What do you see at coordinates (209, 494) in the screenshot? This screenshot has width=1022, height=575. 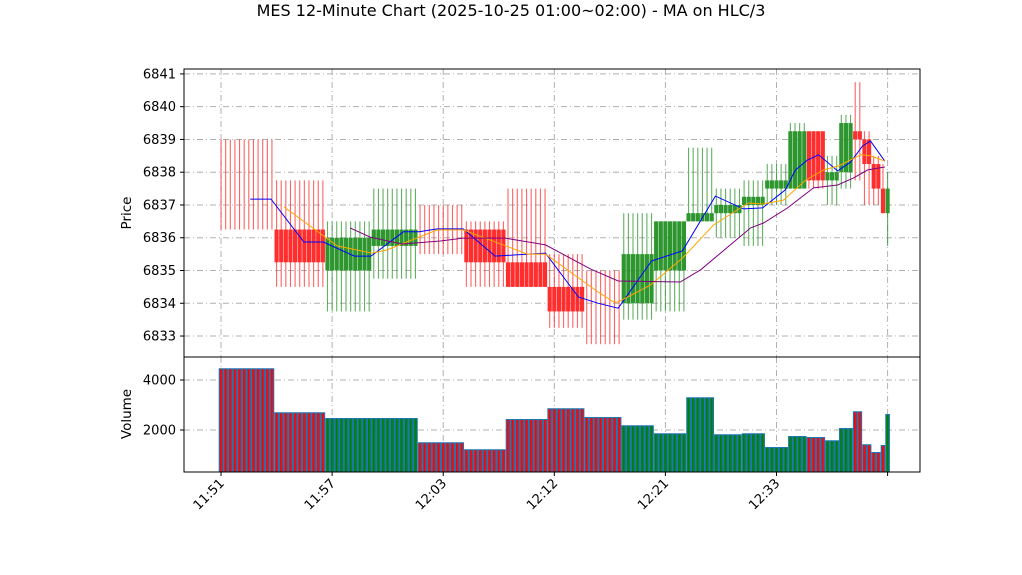 I see `time-tick-label: 11:51` at bounding box center [209, 494].